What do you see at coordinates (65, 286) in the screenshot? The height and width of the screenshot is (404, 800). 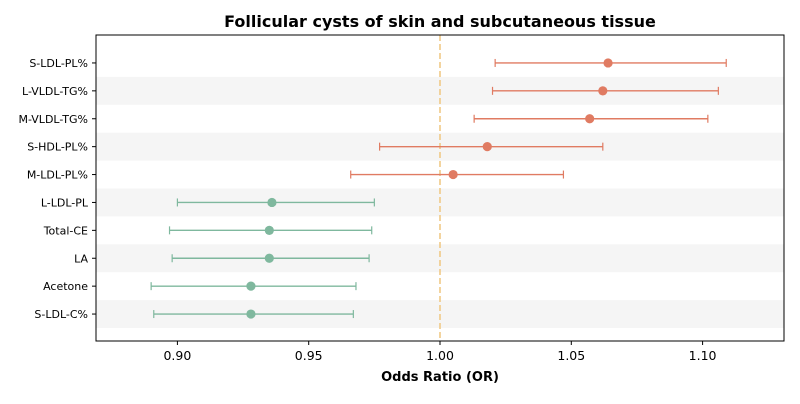 I see `y-tick-label: Acetone` at bounding box center [65, 286].